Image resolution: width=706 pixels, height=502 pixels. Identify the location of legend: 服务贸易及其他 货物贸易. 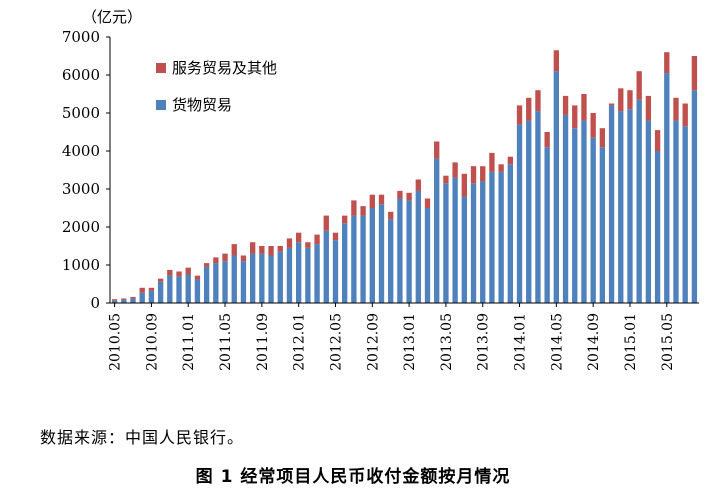
(216, 86).